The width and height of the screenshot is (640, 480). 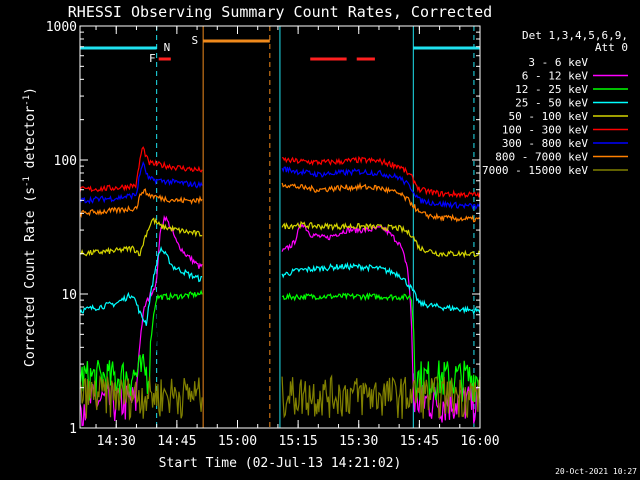 What do you see at coordinates (237, 441) in the screenshot?
I see `x-tick-label: 15:00` at bounding box center [237, 441].